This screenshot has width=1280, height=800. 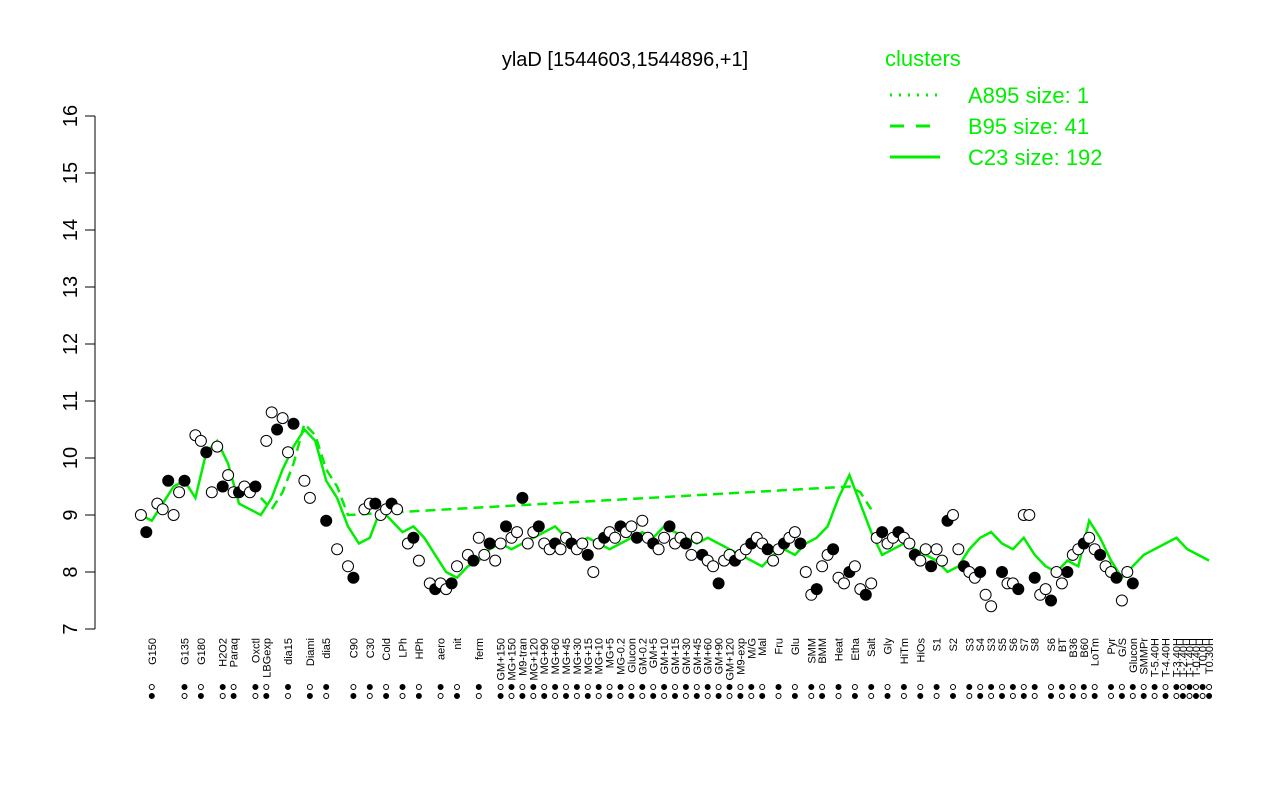 What do you see at coordinates (566, 469) in the screenshot?
I see `series-line-dashed` at bounding box center [566, 469].